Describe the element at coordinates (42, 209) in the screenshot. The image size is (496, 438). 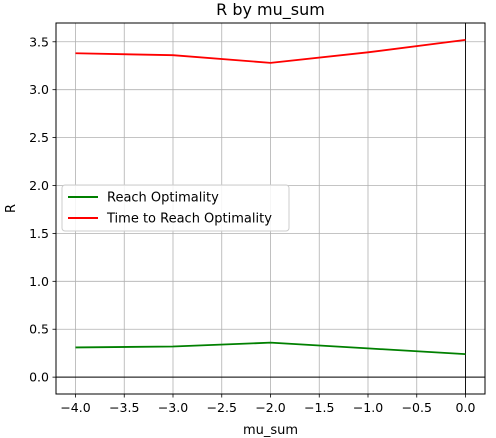
I see `y-axis-ticks: 0.0 0.5 1.0 1.5 2.0 2.5 3.0 3.5` at that location.